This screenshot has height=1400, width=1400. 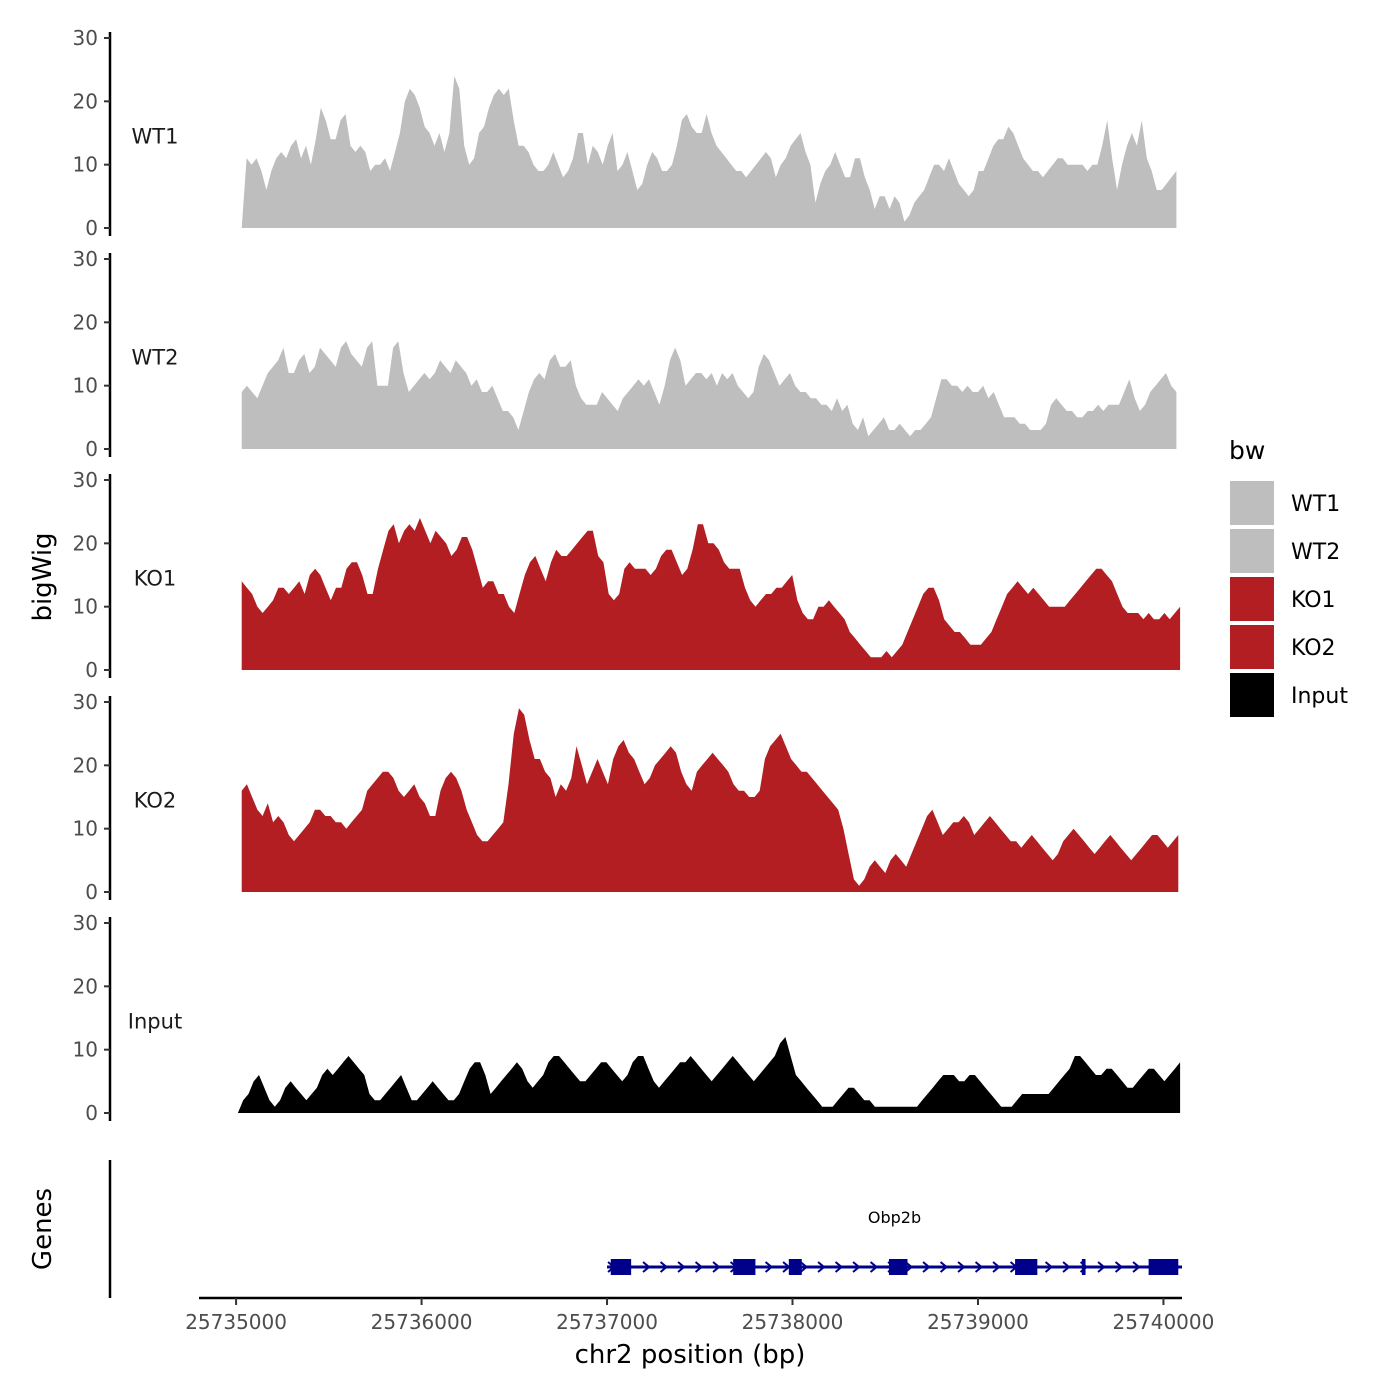 I want to click on legend-swatch-input, so click(x=1252, y=695).